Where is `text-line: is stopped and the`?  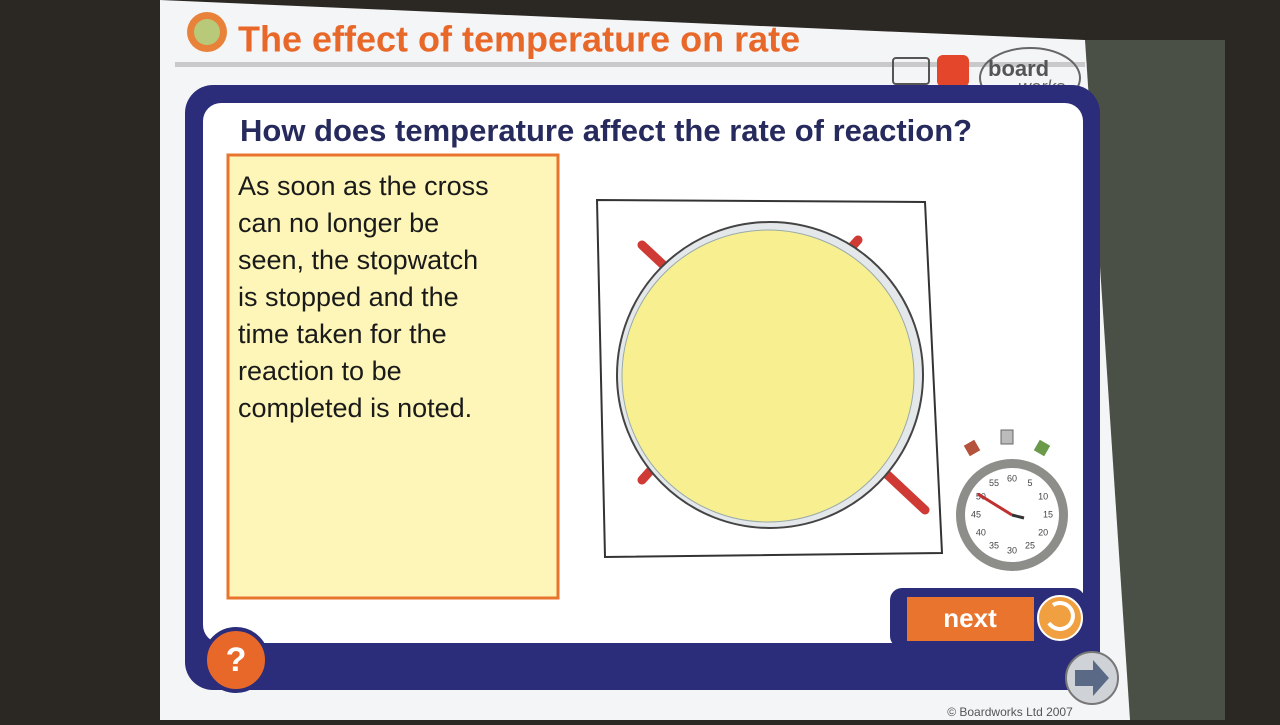 text-line: is stopped and the is located at coordinates (348, 297).